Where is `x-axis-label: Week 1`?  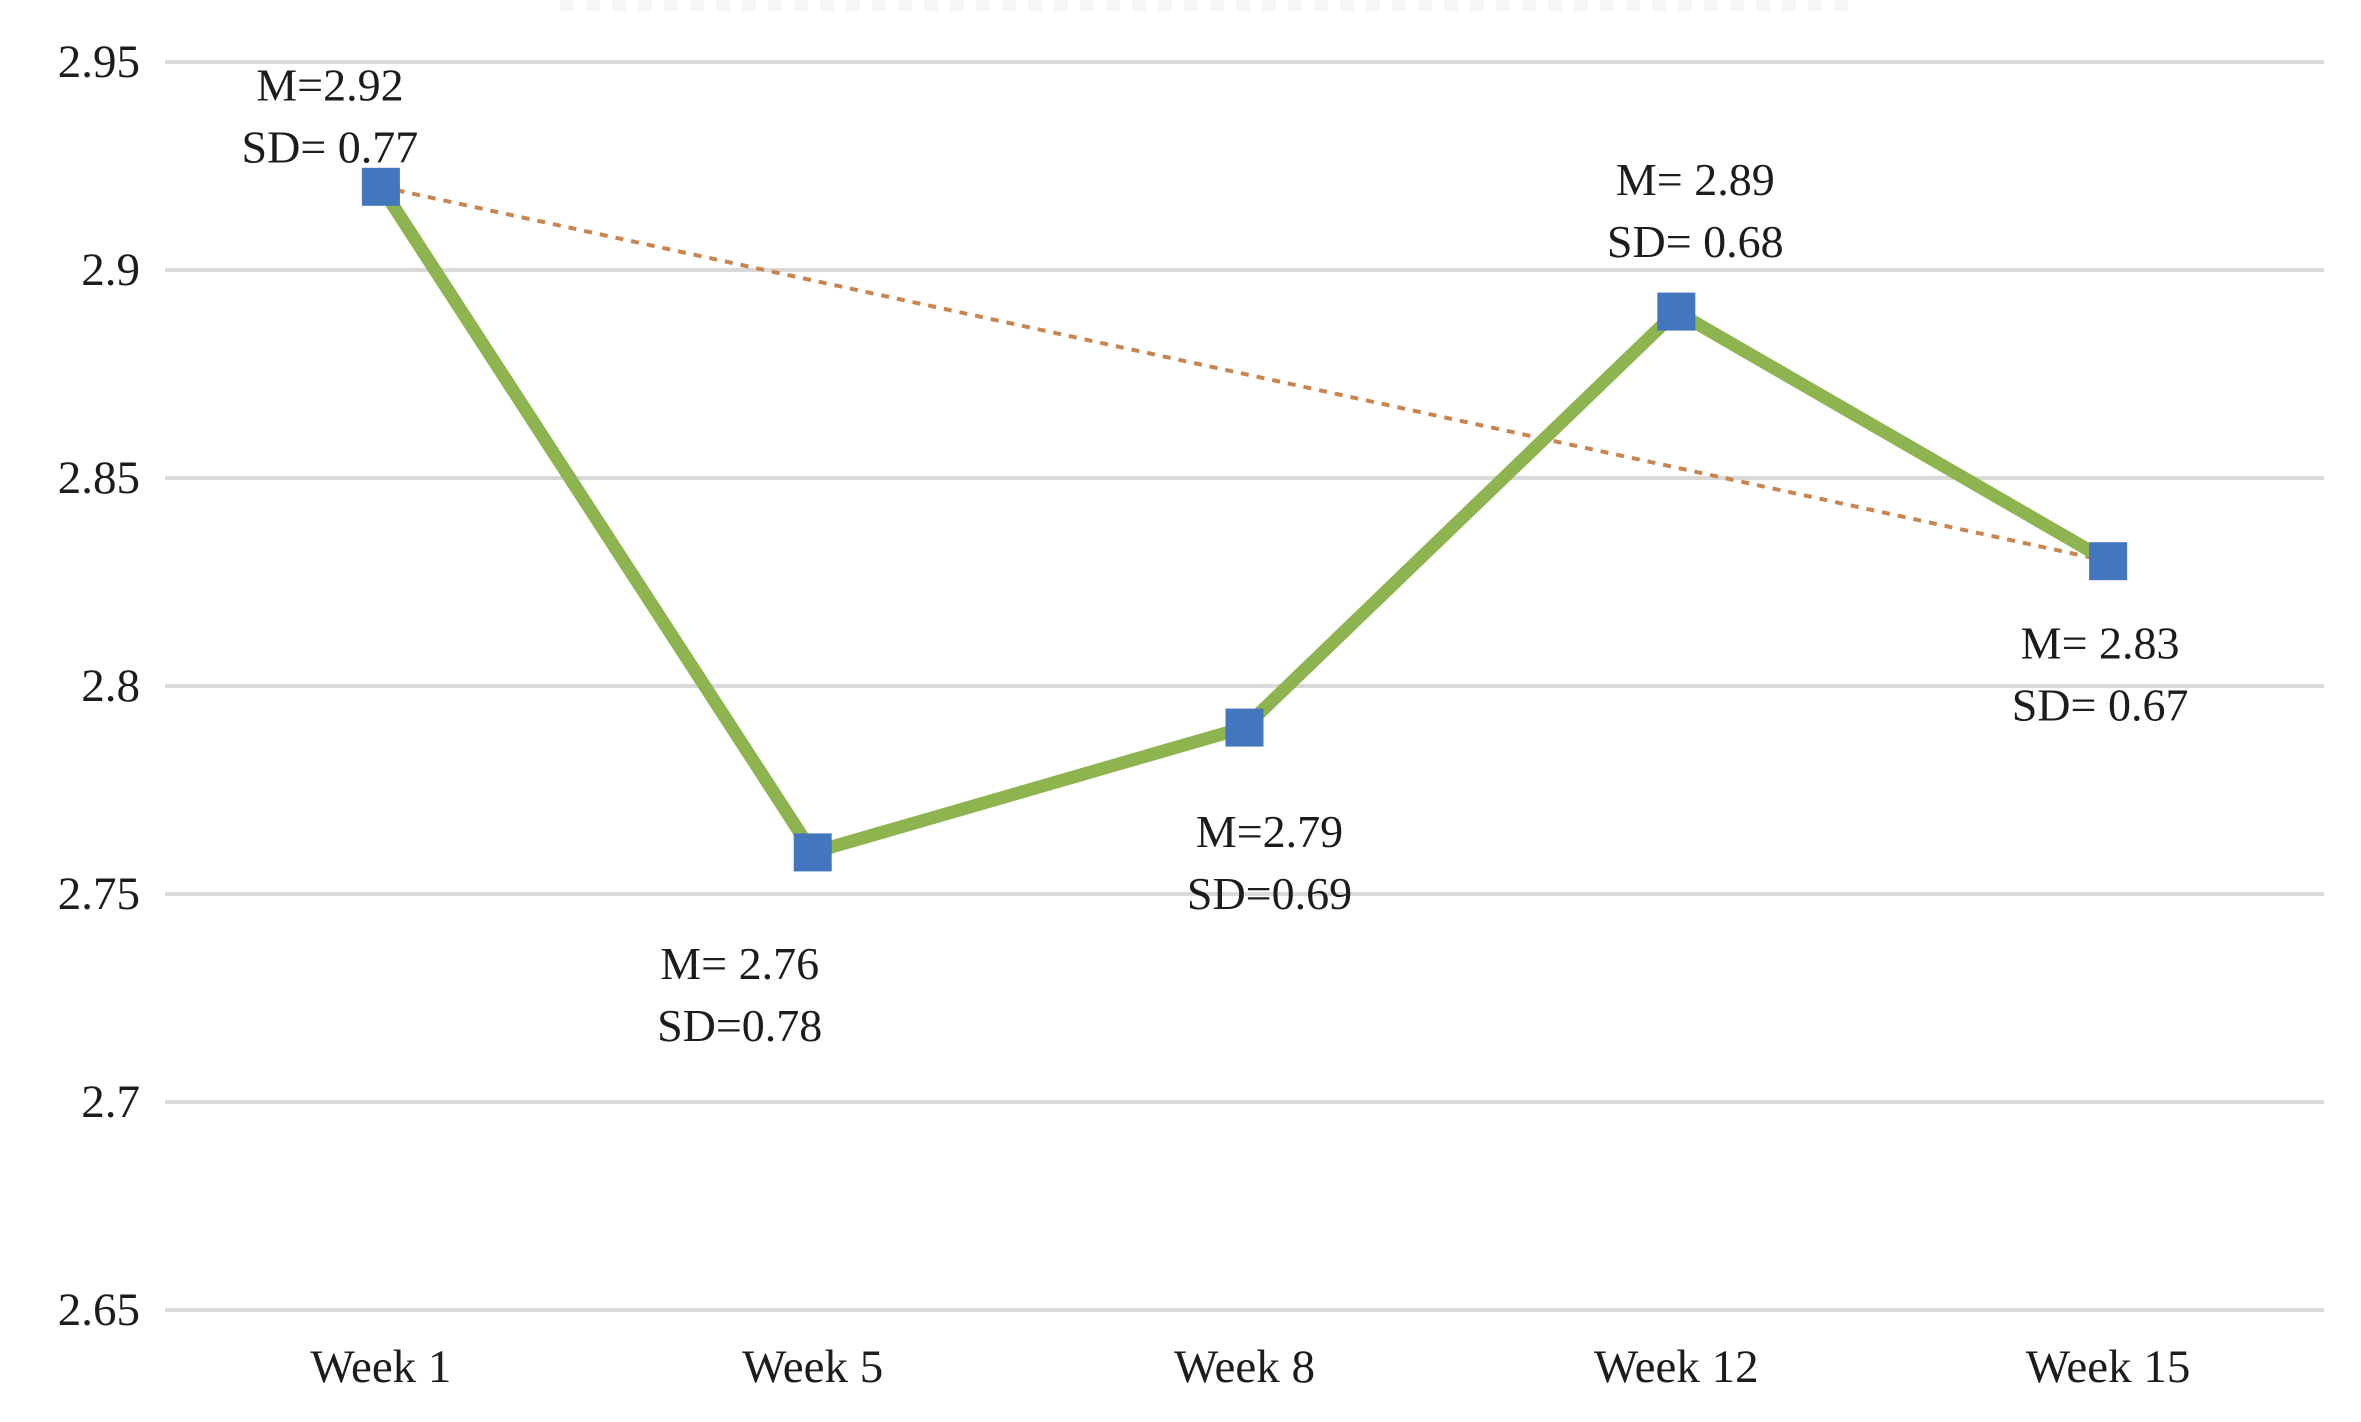 x-axis-label: Week 1 is located at coordinates (380, 1367).